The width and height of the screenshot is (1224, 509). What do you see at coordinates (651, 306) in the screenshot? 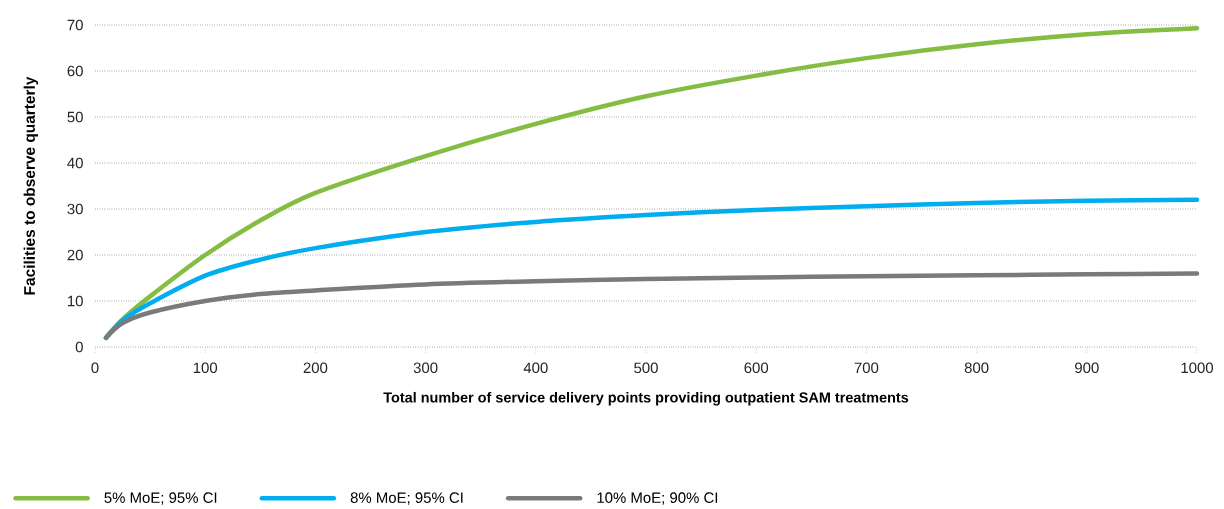
I see `line-series` at bounding box center [651, 306].